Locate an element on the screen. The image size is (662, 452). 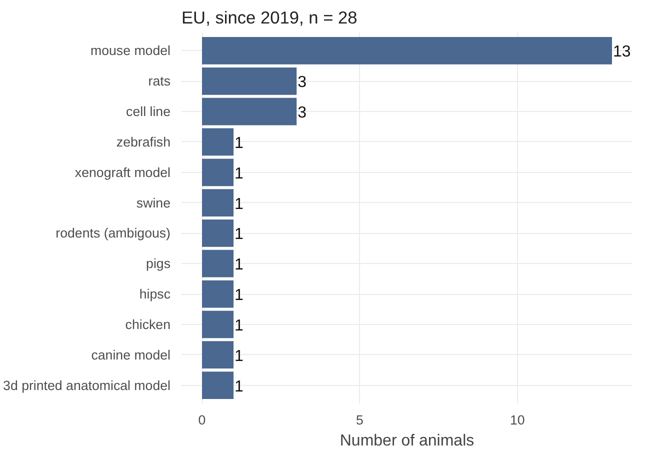
y-tick-label: chicken is located at coordinates (148, 324).